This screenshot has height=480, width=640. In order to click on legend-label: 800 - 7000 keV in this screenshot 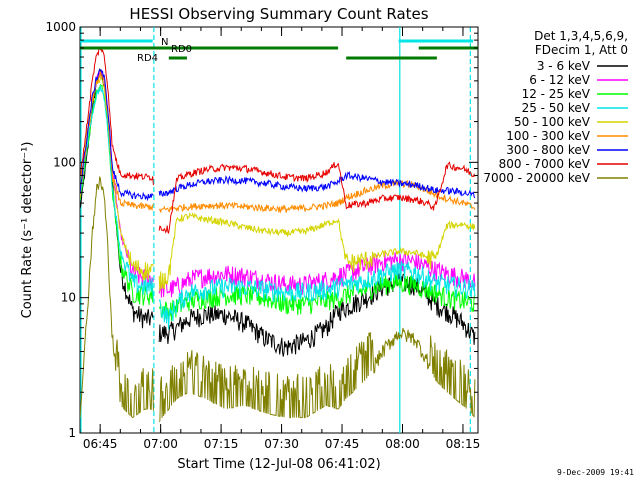, I will do `click(545, 164)`.